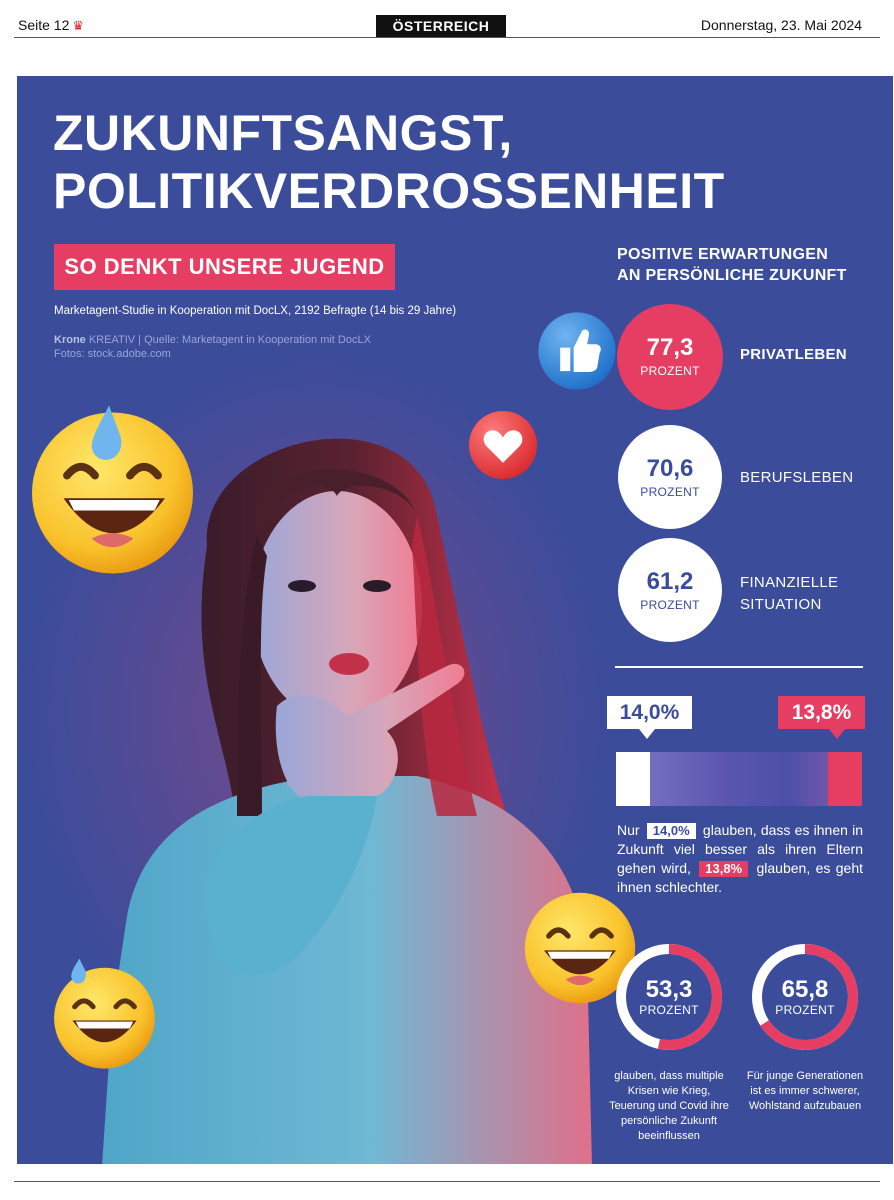  I want to click on better-percentage-chip: 14,0%, so click(671, 831).